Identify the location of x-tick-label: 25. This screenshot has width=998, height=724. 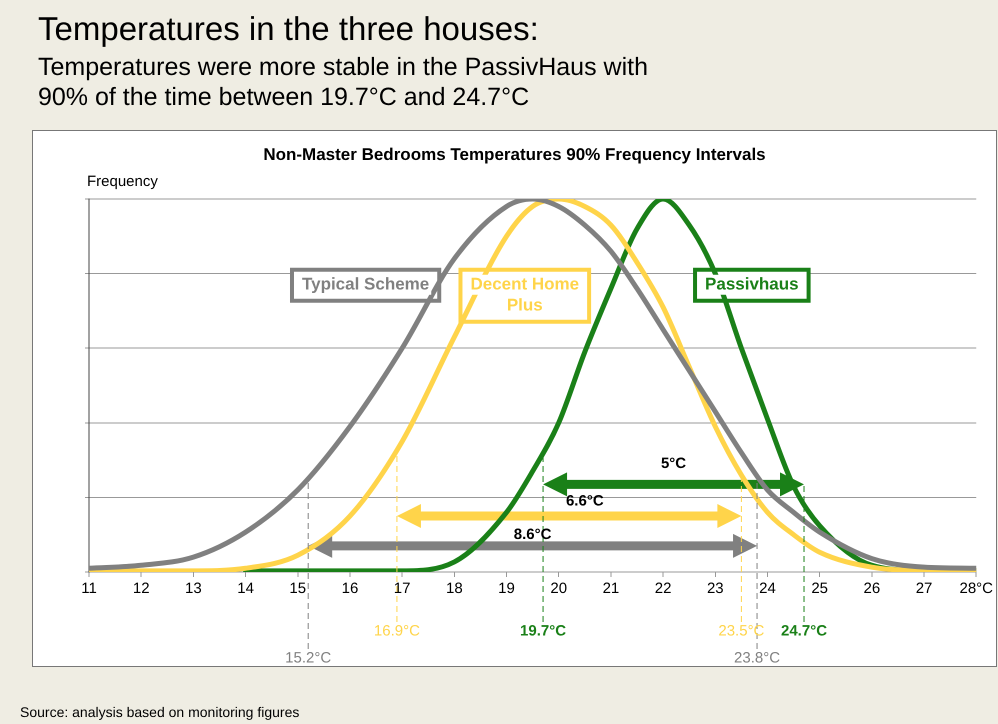
(819, 589).